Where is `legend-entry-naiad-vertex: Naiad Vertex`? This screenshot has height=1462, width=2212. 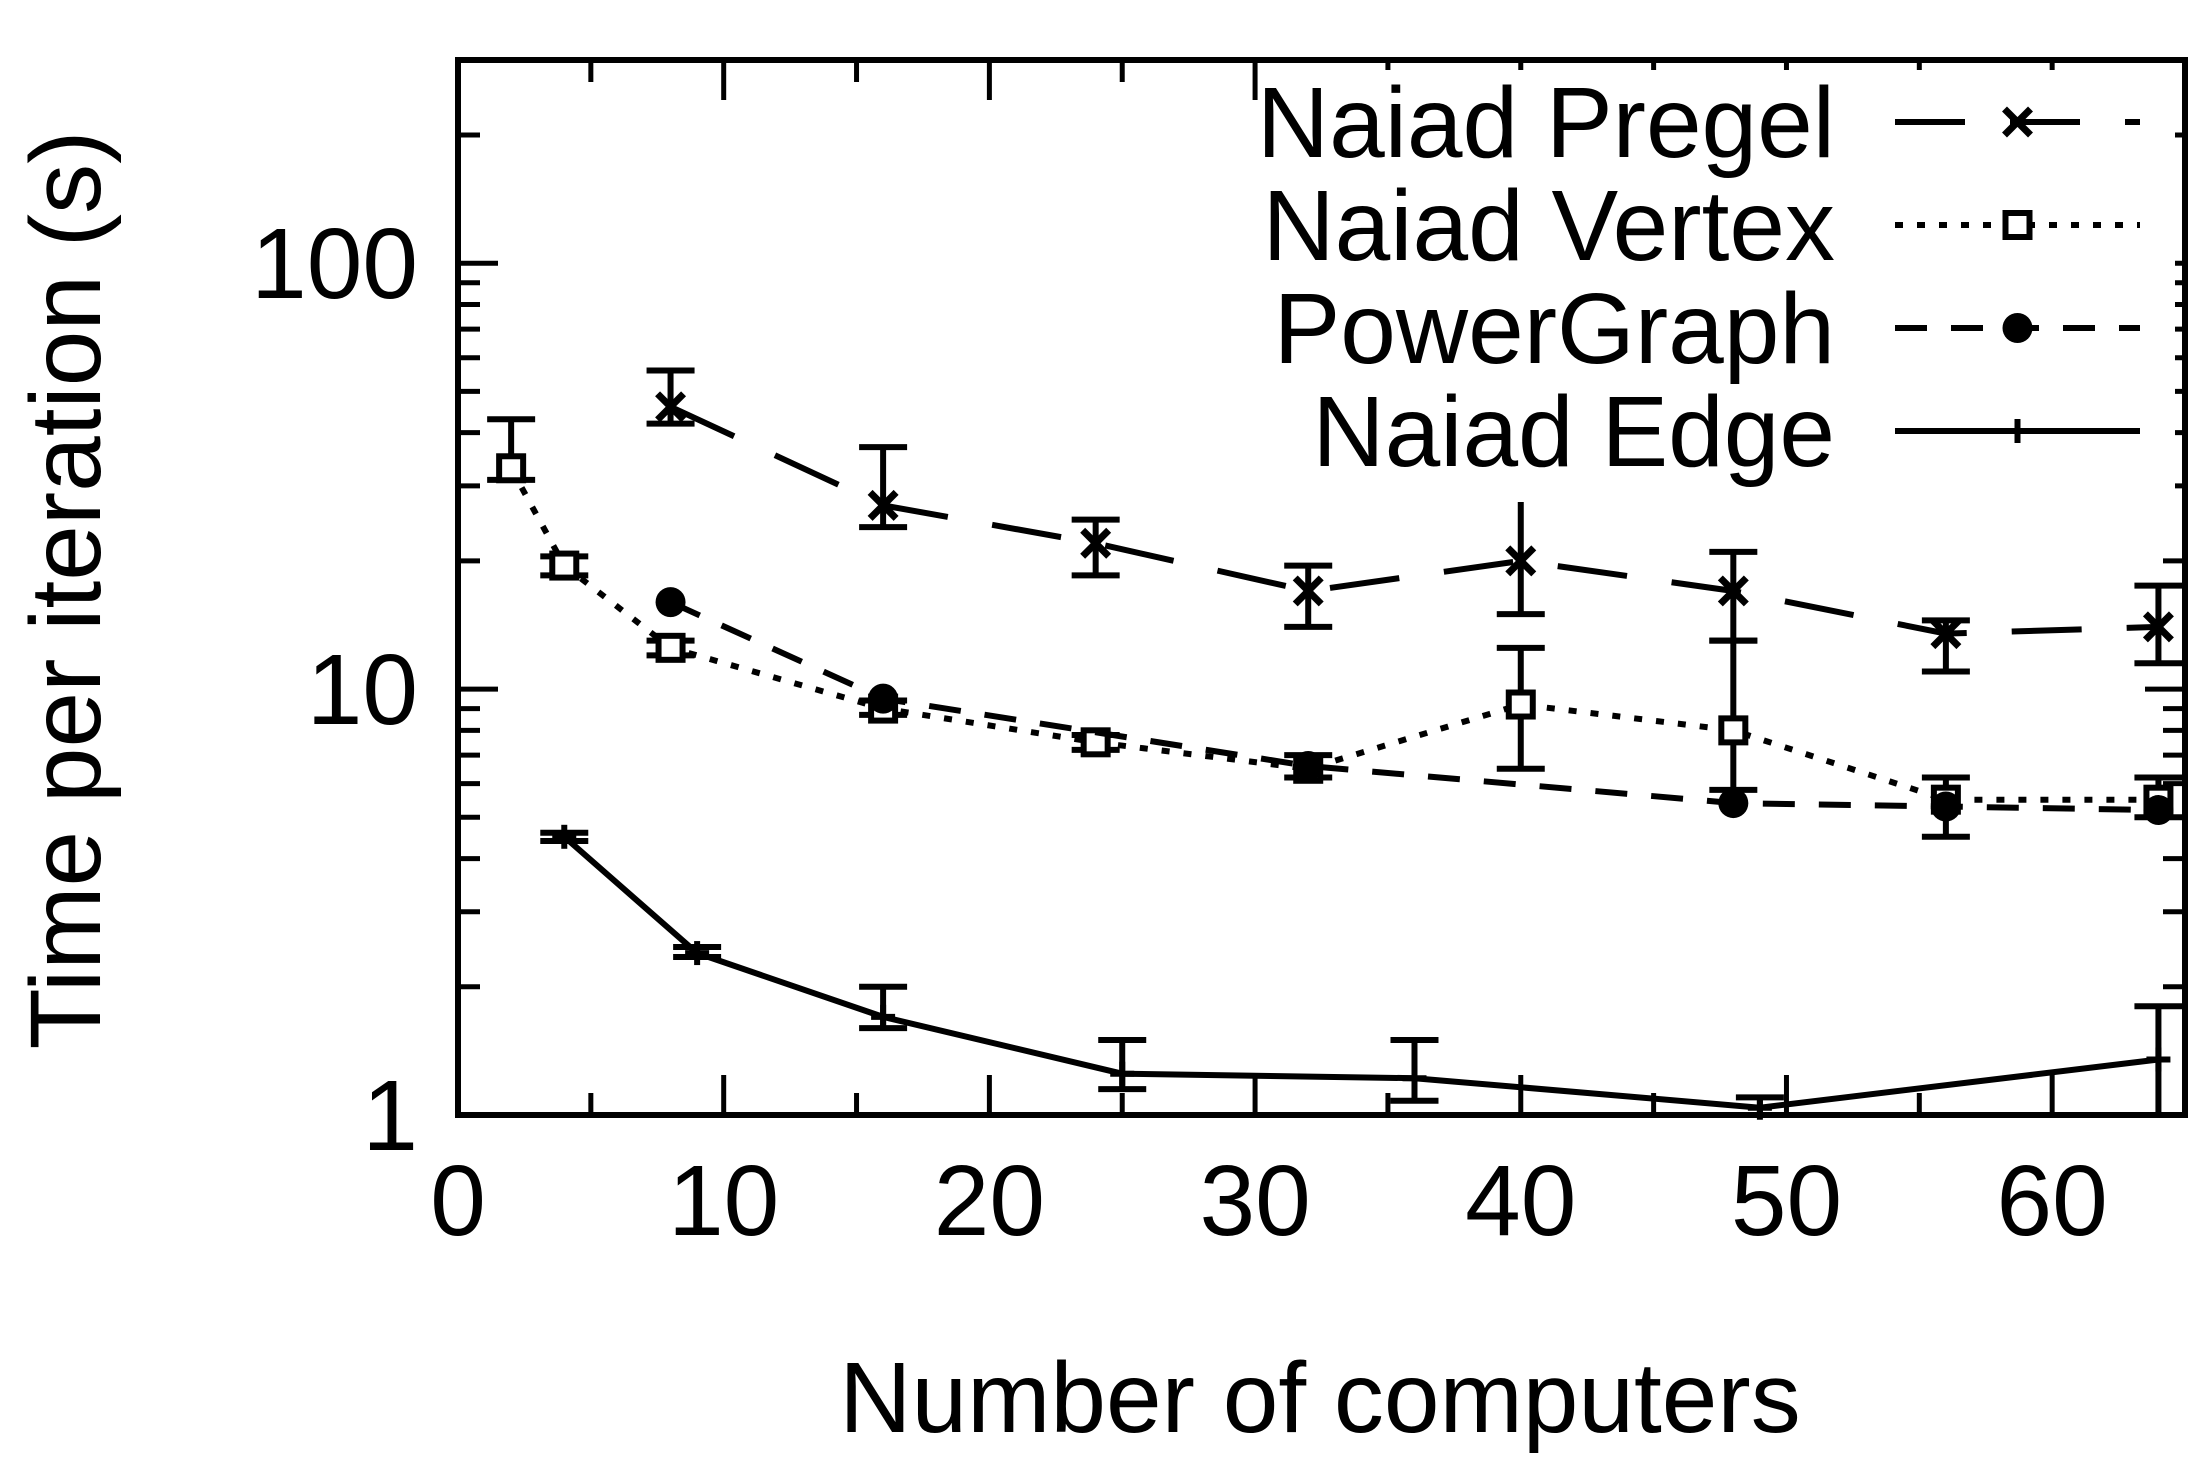
legend-entry-naiad-vertex: Naiad Vertex is located at coordinates (1701, 226).